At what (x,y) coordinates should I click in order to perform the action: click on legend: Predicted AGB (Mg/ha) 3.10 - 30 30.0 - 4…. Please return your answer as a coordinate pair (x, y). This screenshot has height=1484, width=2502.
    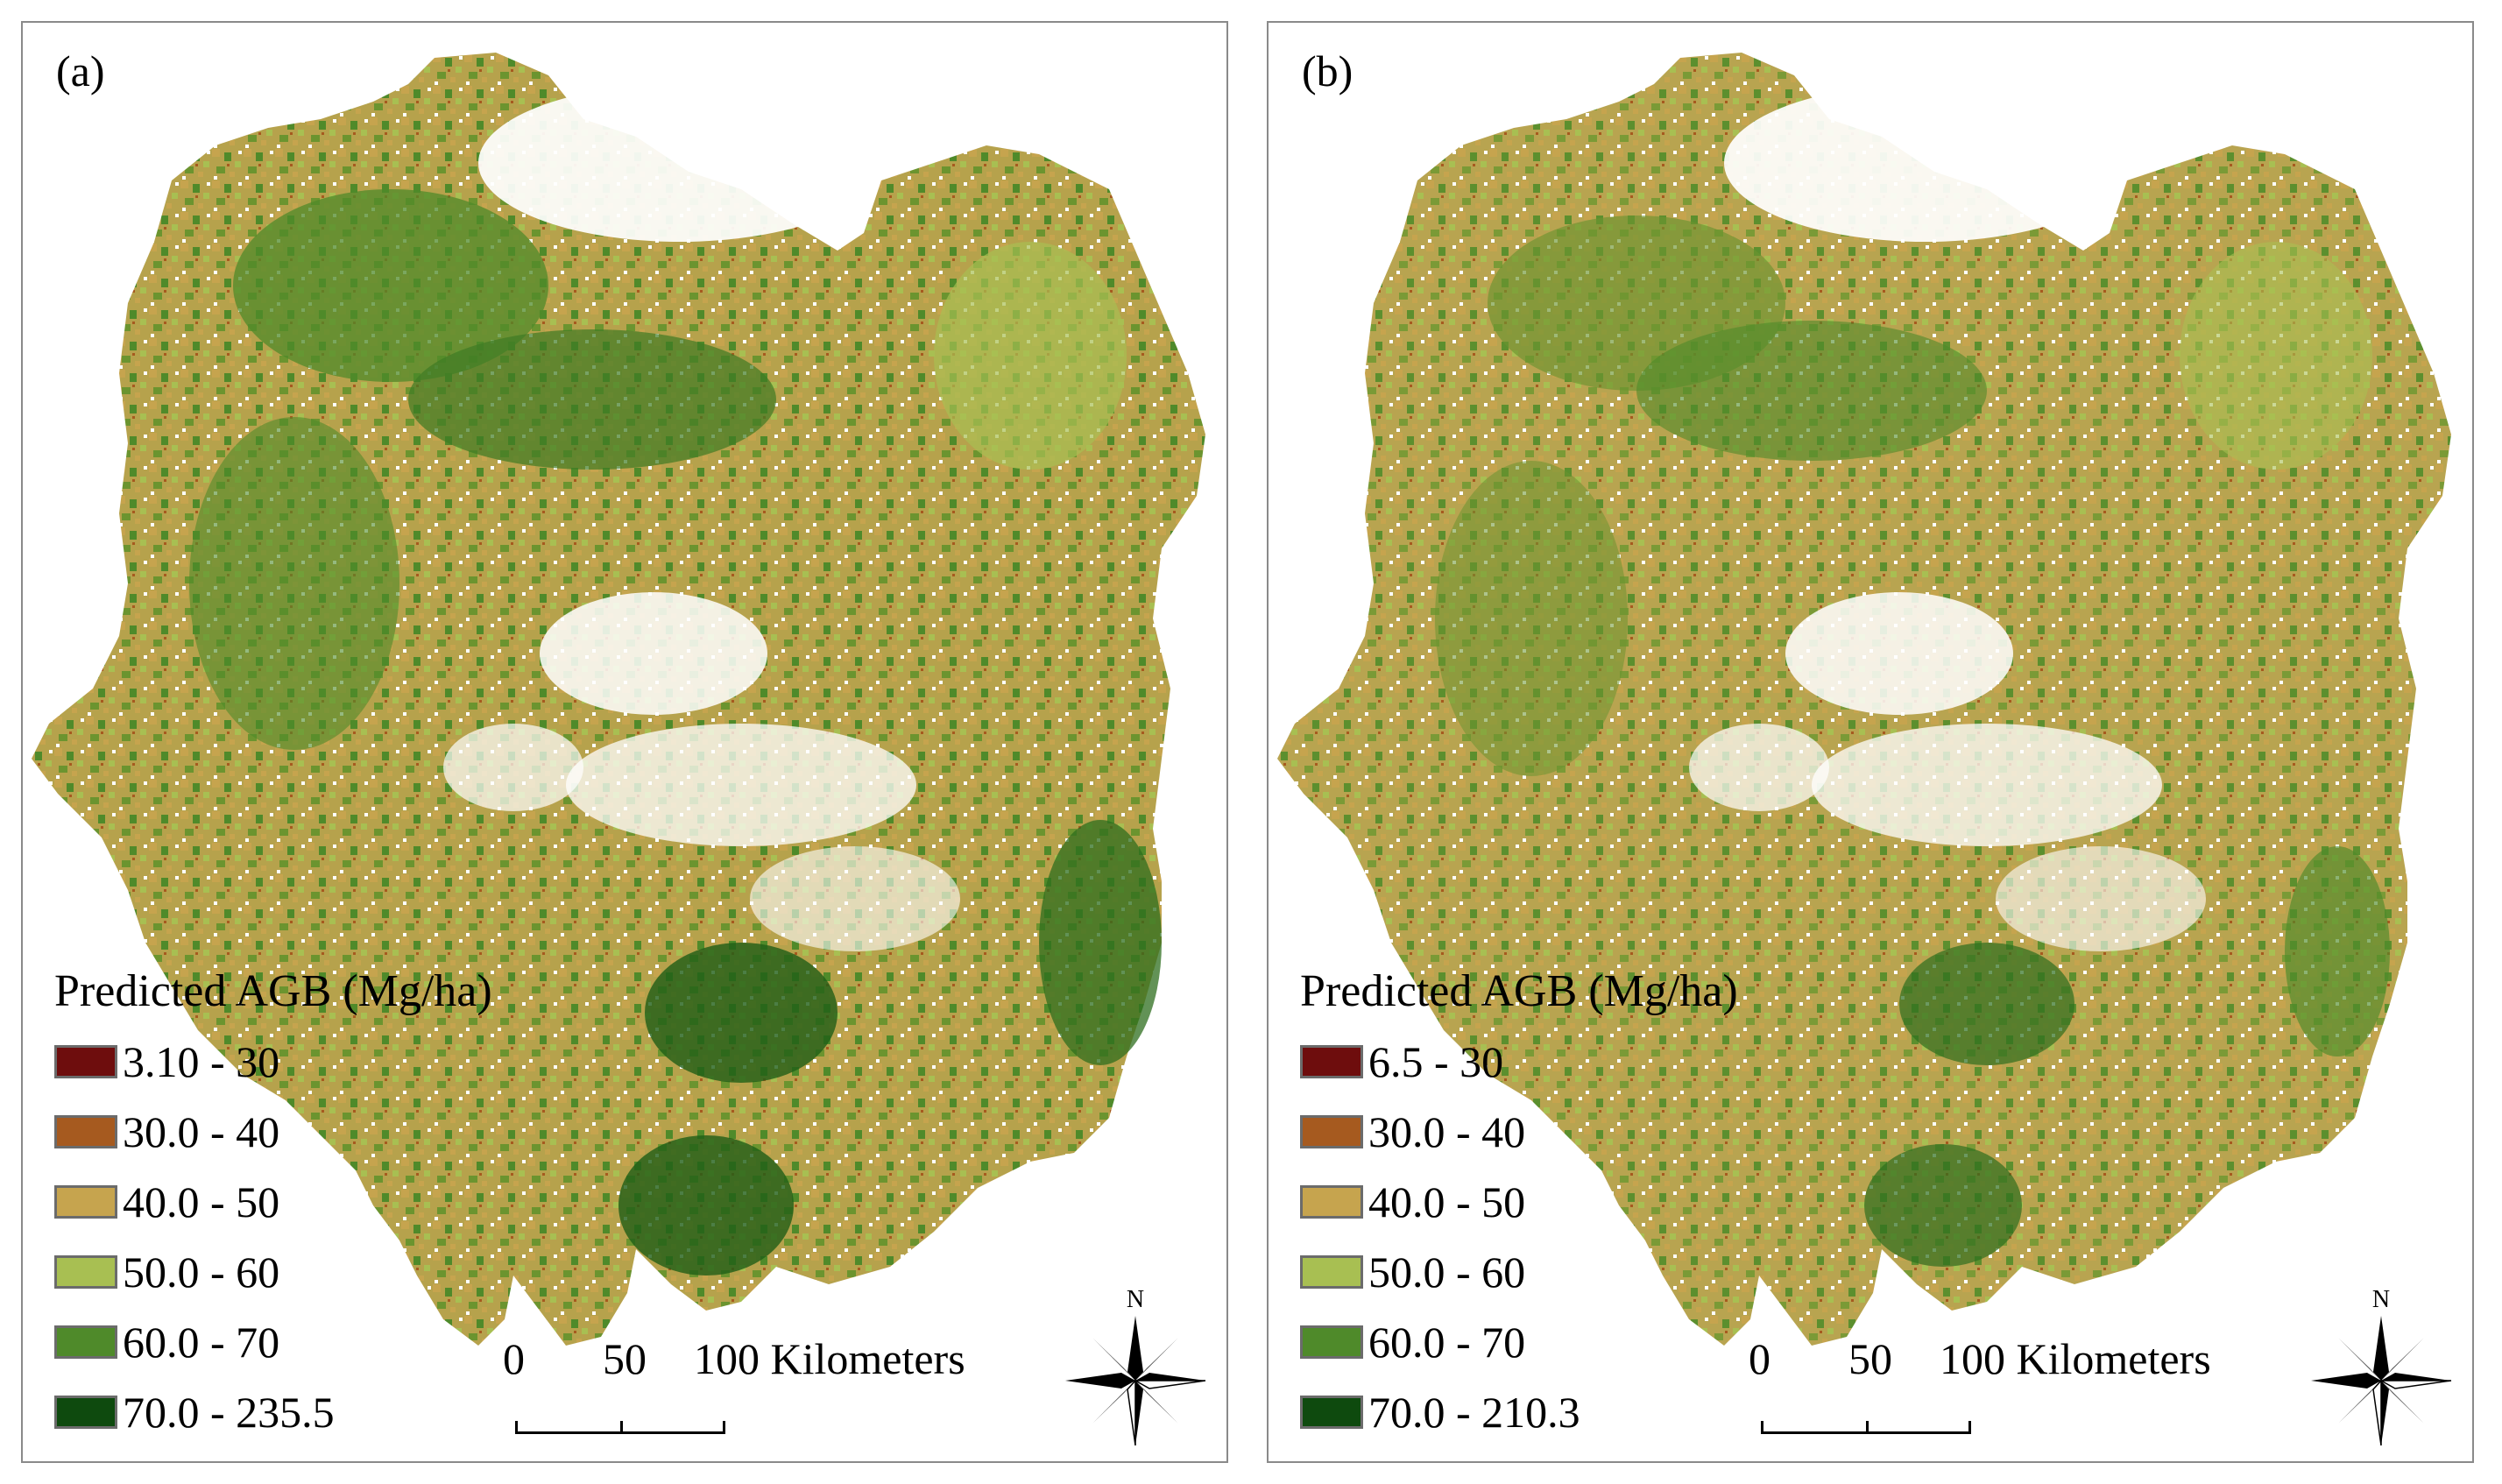
    Looking at the image, I should click on (273, 1208).